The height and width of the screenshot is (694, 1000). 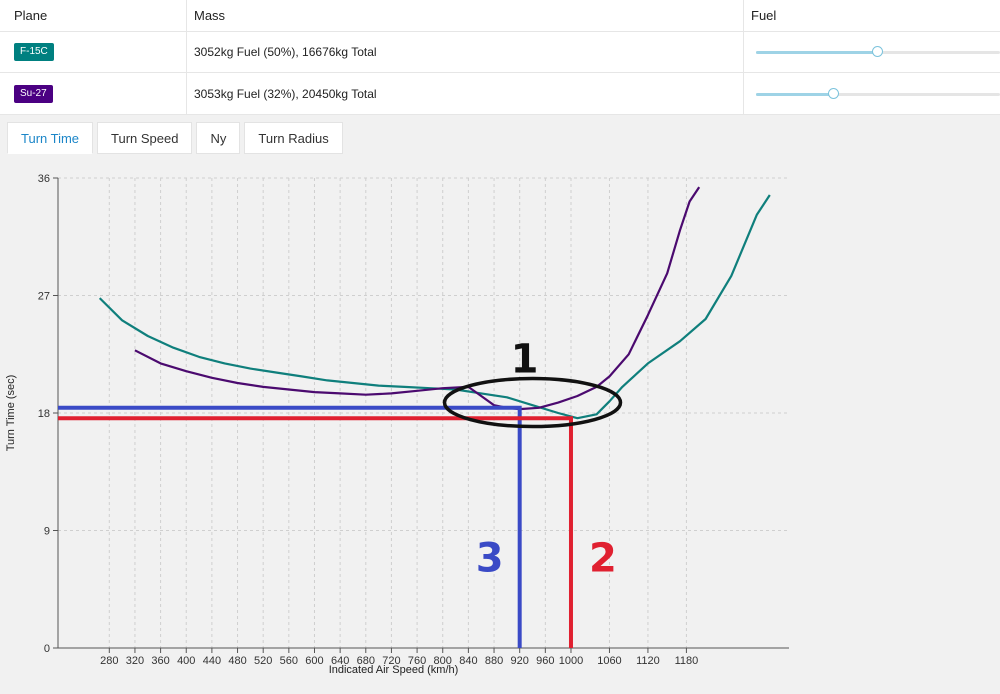 What do you see at coordinates (34, 51) in the screenshot?
I see `plane-badge-f15c: F-15C` at bounding box center [34, 51].